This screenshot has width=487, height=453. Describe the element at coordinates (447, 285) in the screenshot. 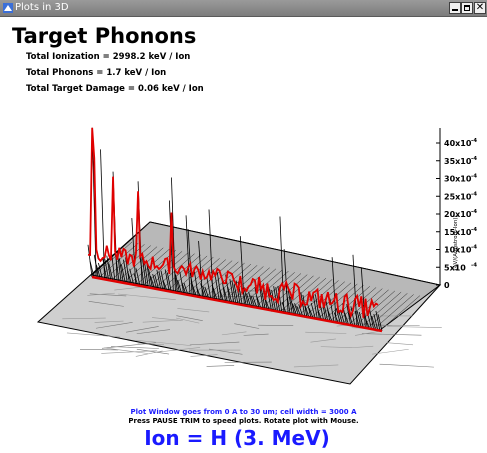

I see `z-tick-label: 0` at that location.